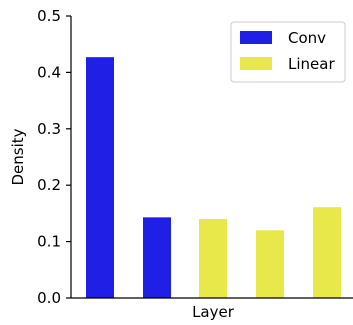 The image size is (353, 325). I want to click on legend-swatch-linear, so click(256, 63).